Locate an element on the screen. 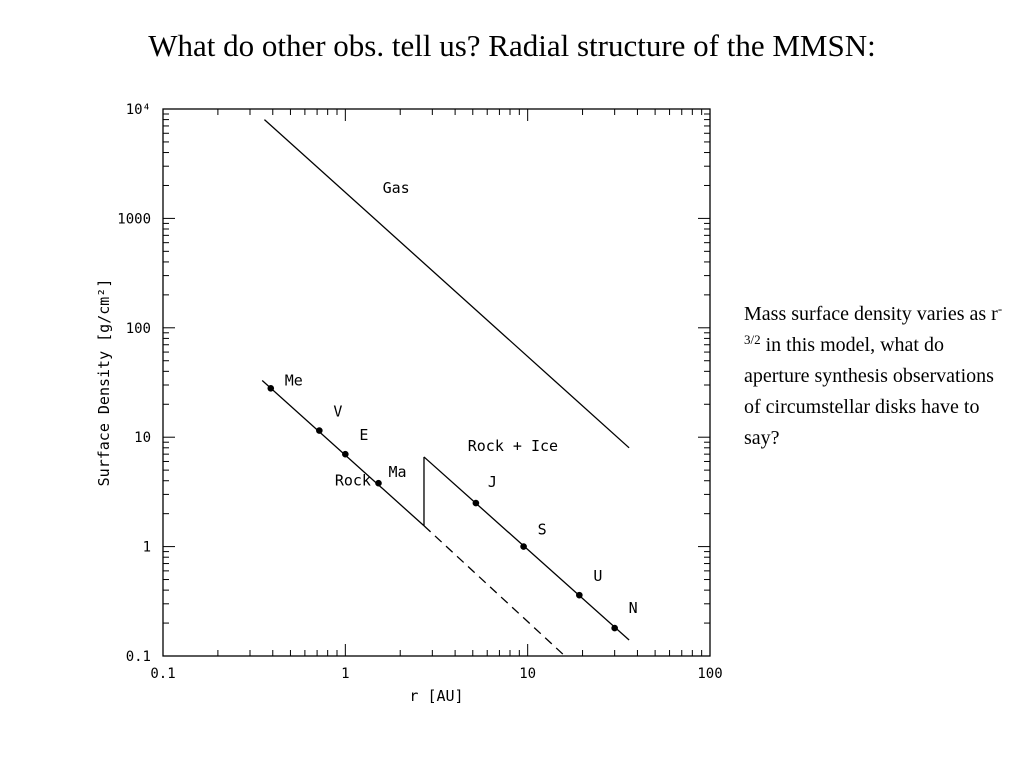  x-tick-label: 0.1 is located at coordinates (162, 674).